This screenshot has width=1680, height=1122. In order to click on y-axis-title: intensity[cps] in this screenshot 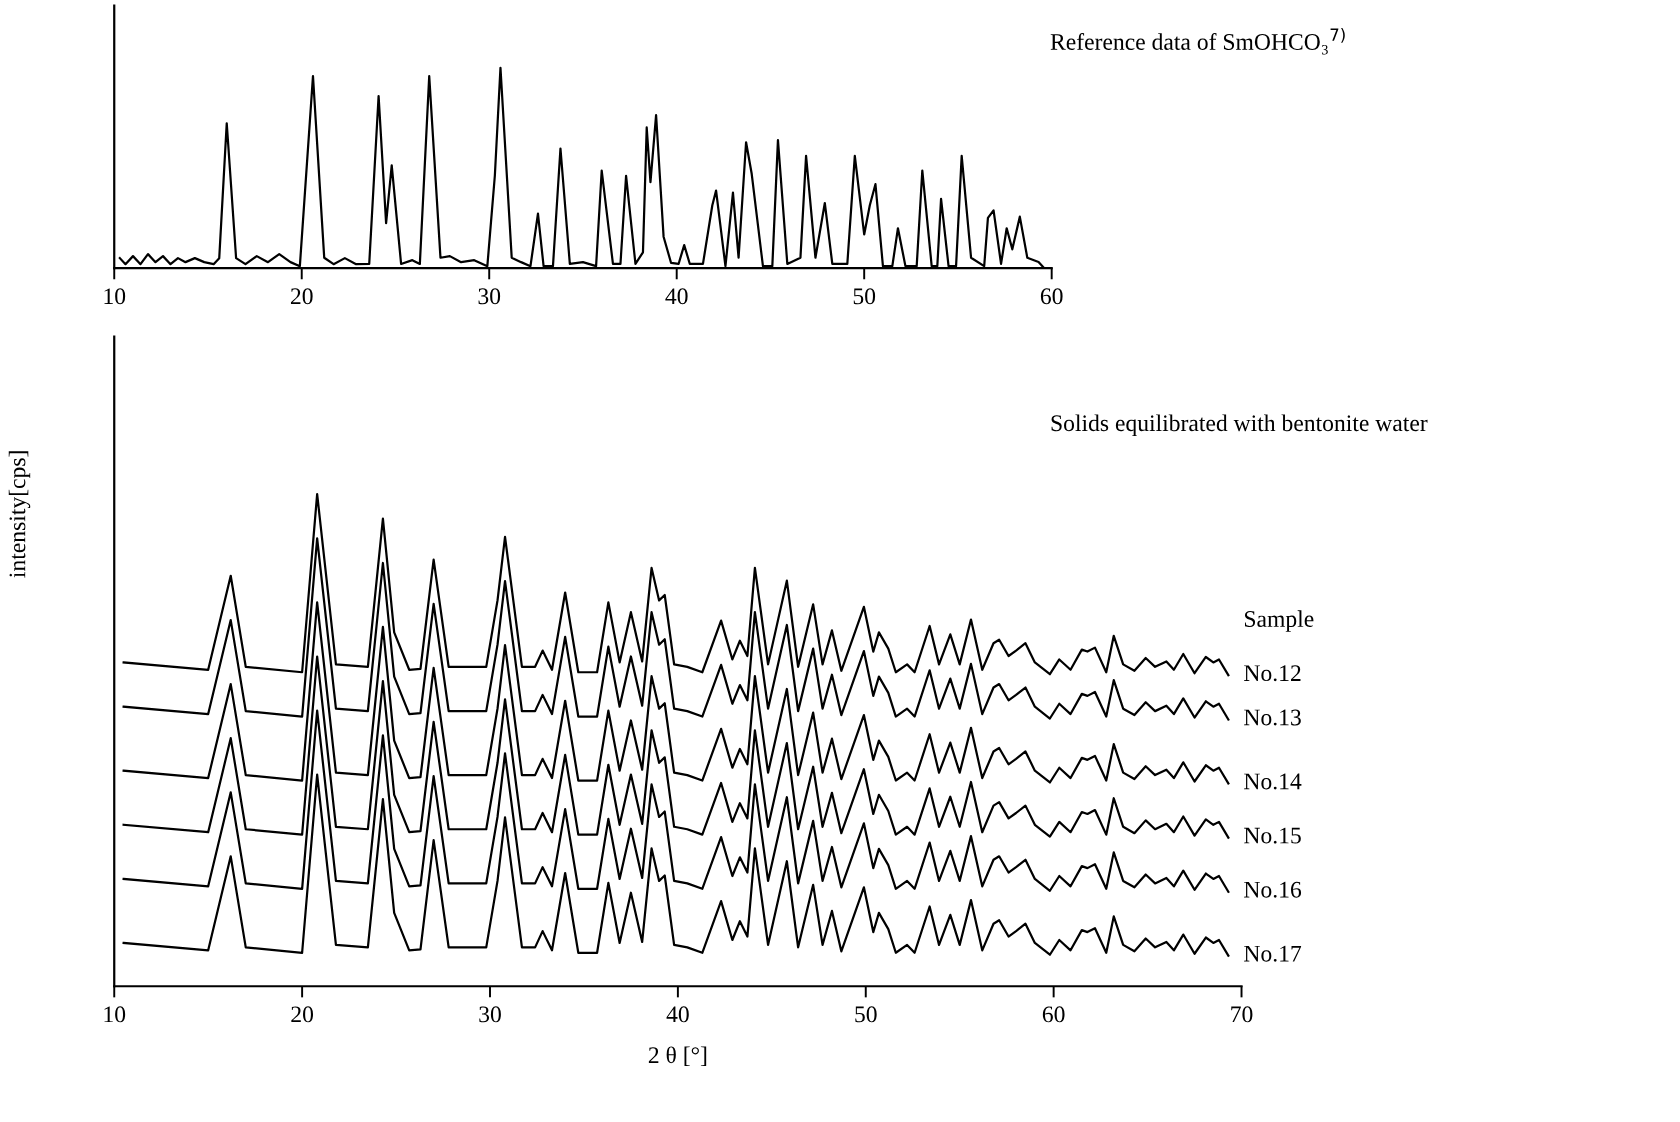, I will do `click(19, 514)`.